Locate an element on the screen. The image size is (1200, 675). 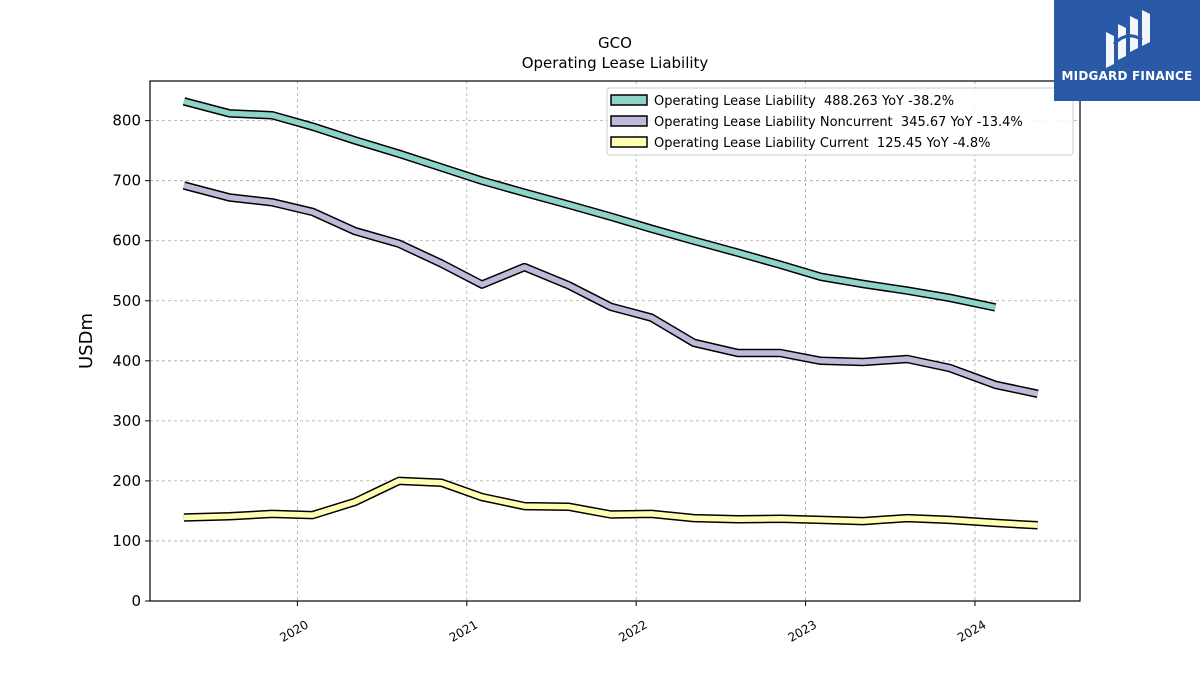
series-line is located at coordinates (610, 503).